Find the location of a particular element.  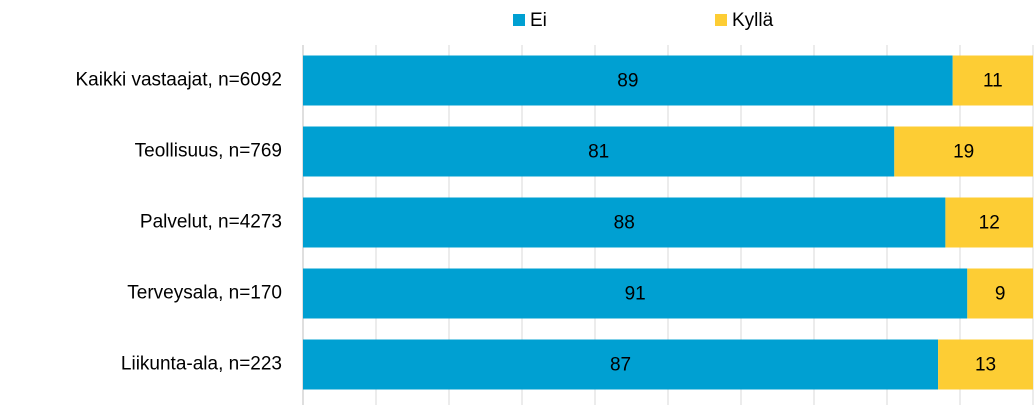

category-label: Terveysala, n=170 is located at coordinates (204, 293).